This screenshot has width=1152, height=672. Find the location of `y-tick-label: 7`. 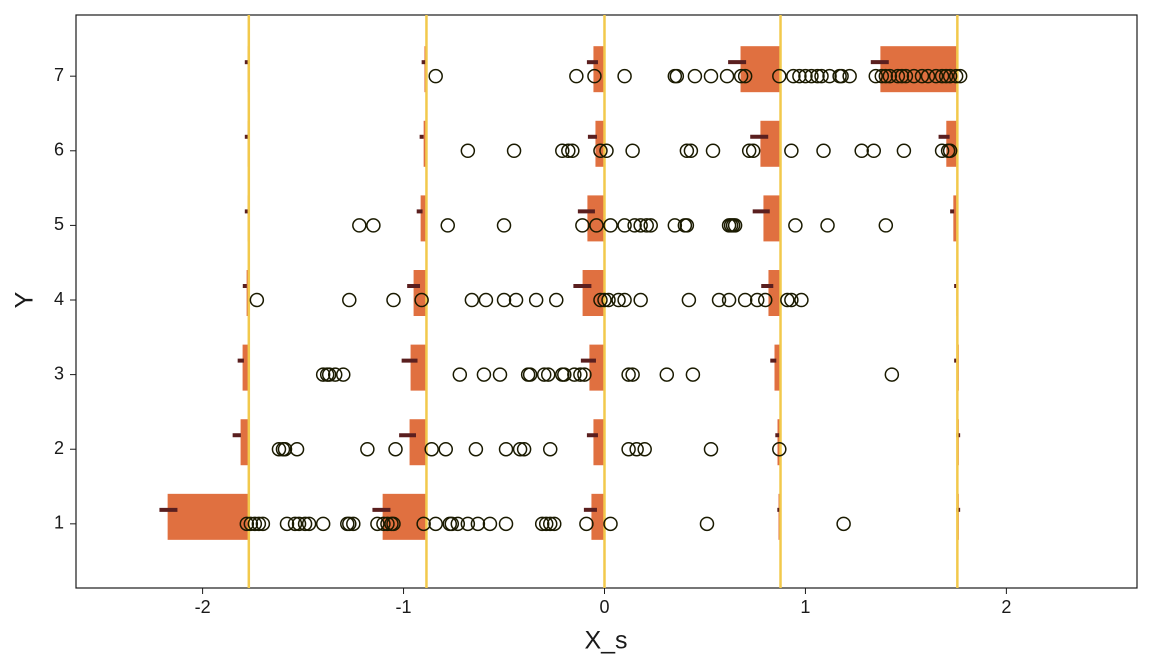

y-tick-label: 7 is located at coordinates (59, 75).